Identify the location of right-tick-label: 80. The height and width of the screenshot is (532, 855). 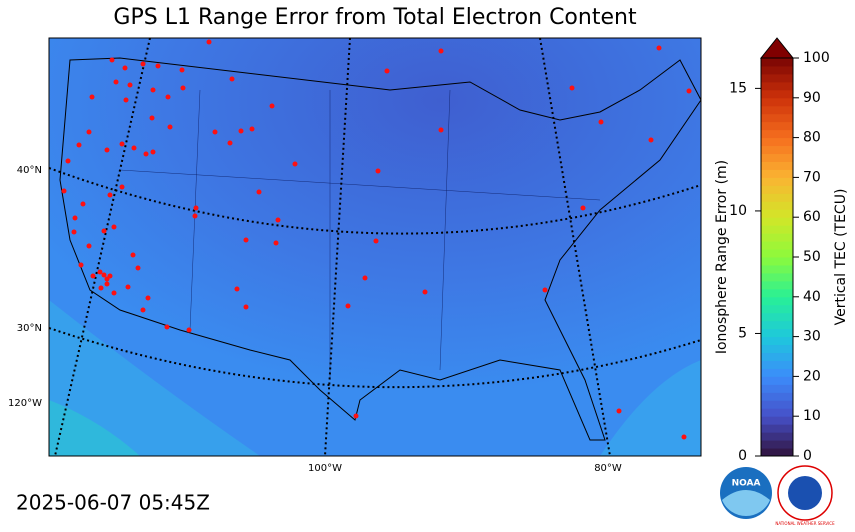
(812, 138).